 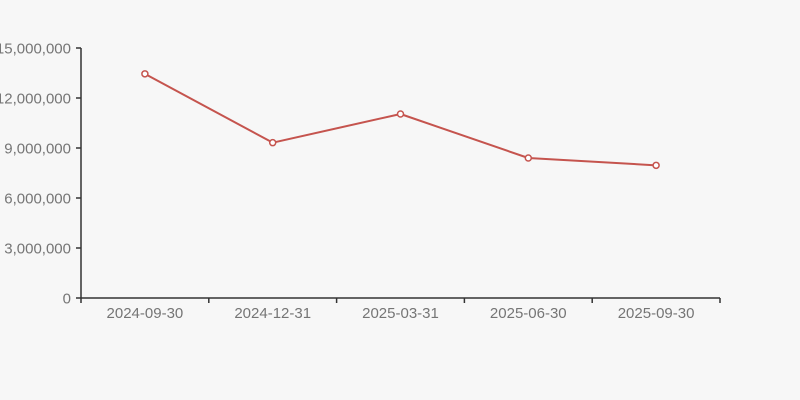 What do you see at coordinates (37, 148) in the screenshot?
I see `y-axis-label: 9,000,000` at bounding box center [37, 148].